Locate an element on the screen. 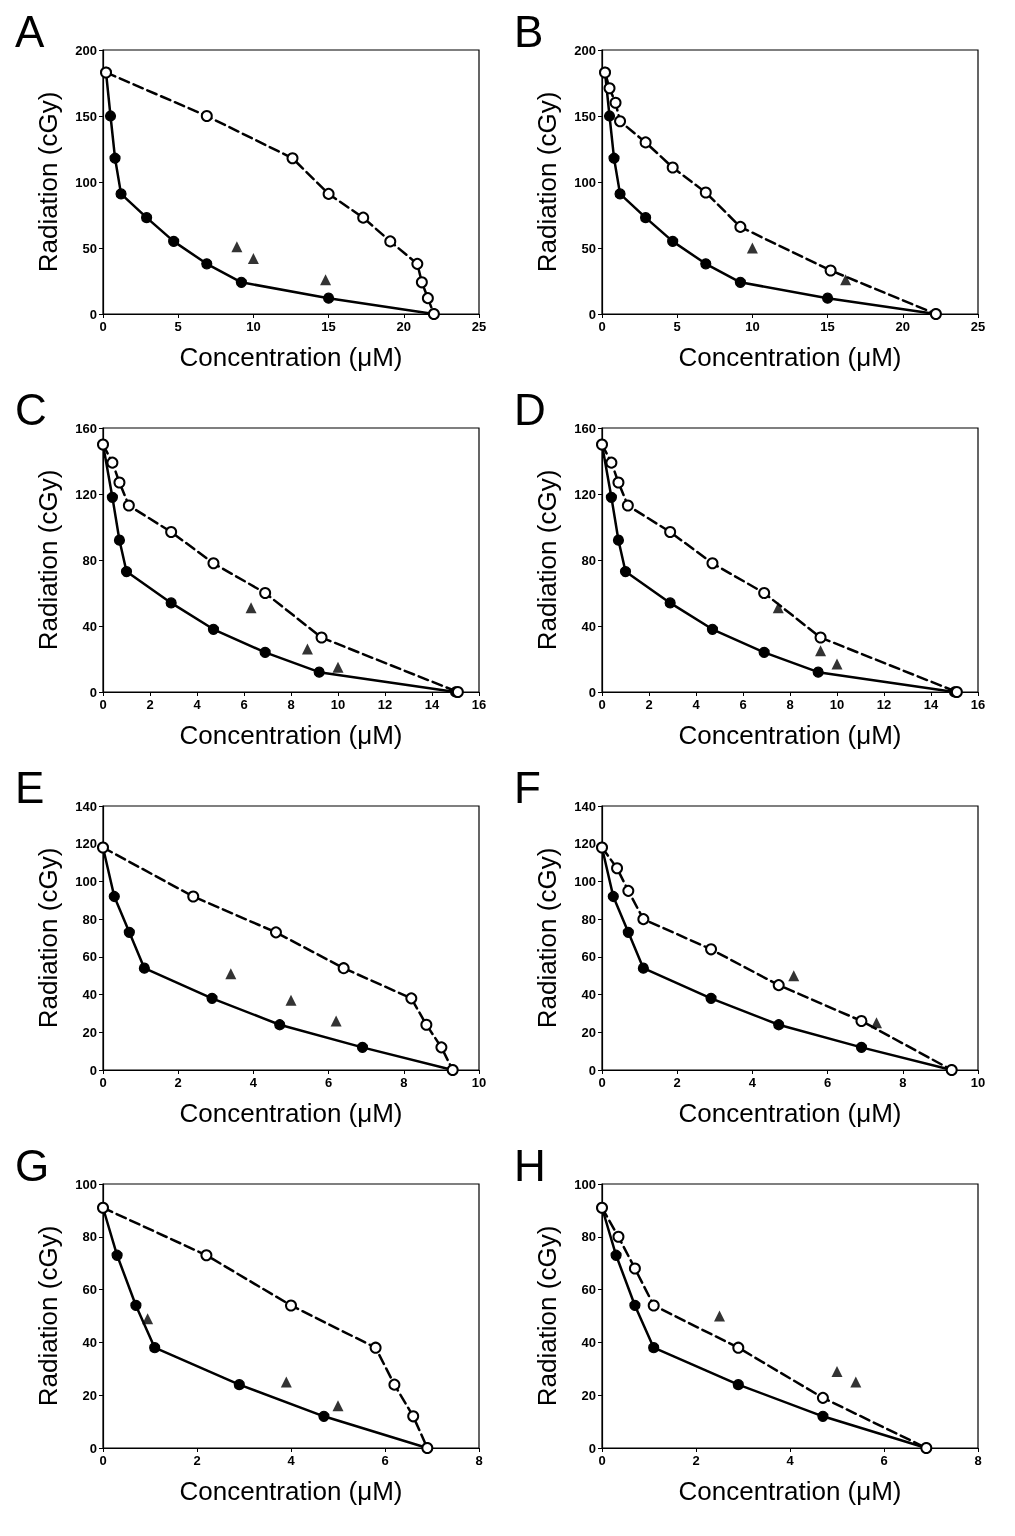 This screenshot has width=1015, height=1536. x-tick-label: 16 is located at coordinates (479, 704).